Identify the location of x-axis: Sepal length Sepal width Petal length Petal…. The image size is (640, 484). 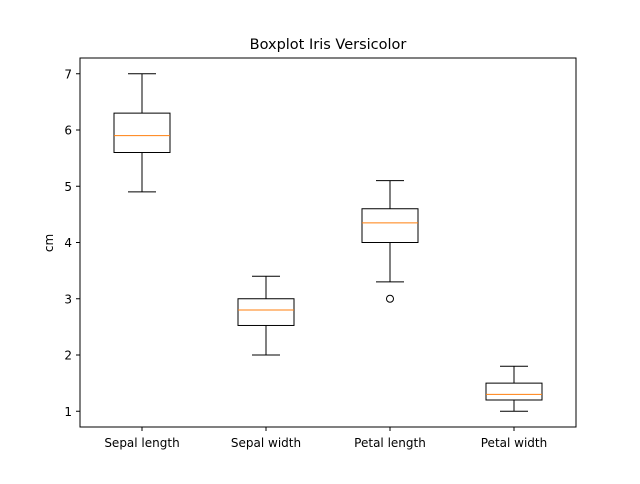
(325, 438).